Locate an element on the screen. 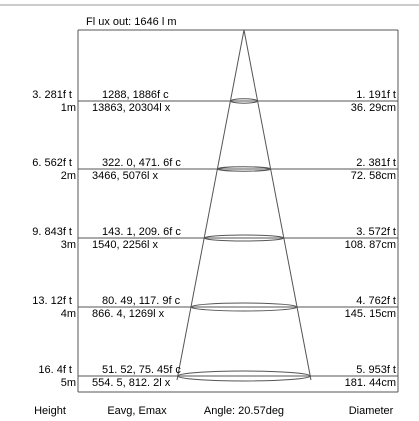 This screenshot has height=421, width=419. diameter-cm: 72. 58cm is located at coordinates (373, 176).